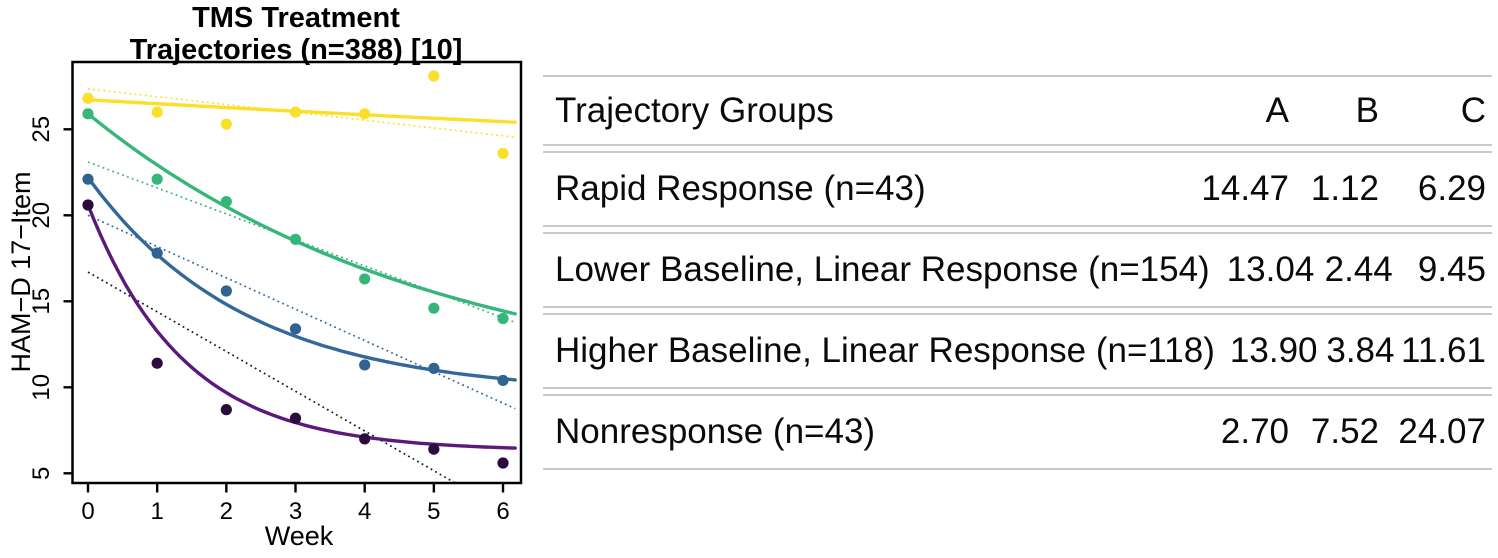 The width and height of the screenshot is (1498, 558). Describe the element at coordinates (1254, 431) in the screenshot. I see `cell-a: 2.70` at that location.